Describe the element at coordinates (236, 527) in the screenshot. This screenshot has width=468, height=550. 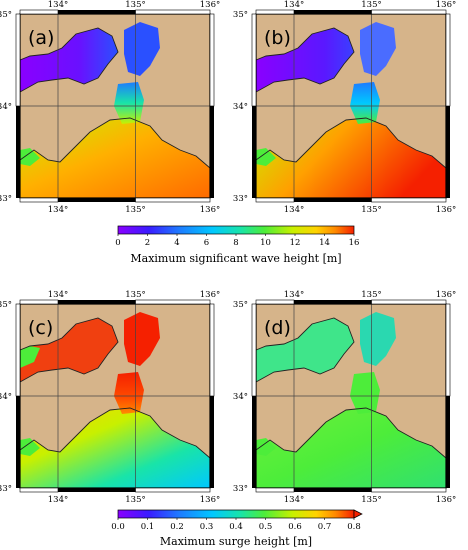
I see `colorbar-tick-label: 0.4` at that location.